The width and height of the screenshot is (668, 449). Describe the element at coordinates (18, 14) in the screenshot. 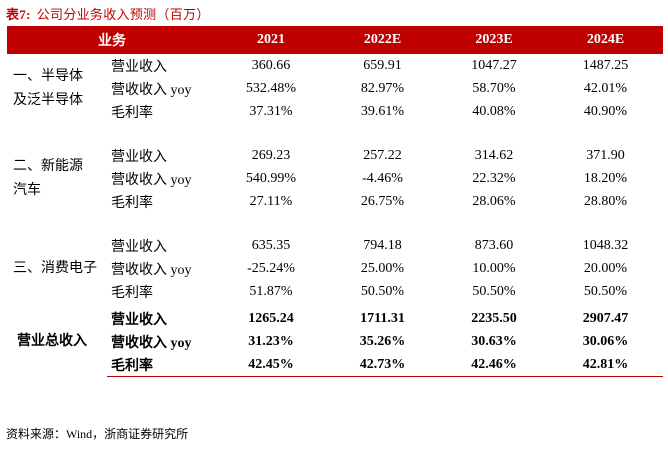

I see `table-number: 表7:` at that location.